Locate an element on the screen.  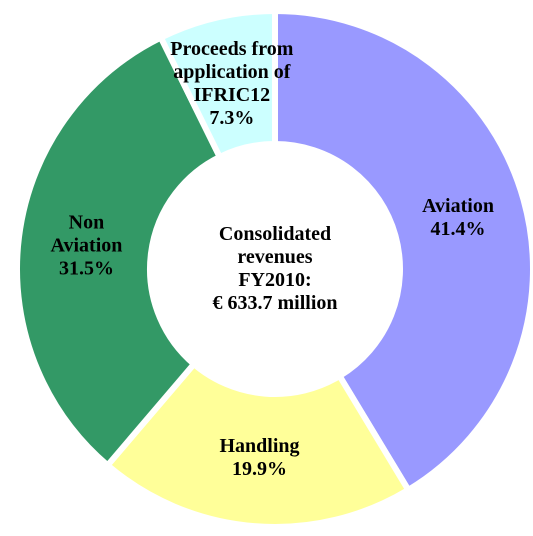
slice-label: Handling 19.9% is located at coordinates (260, 458).